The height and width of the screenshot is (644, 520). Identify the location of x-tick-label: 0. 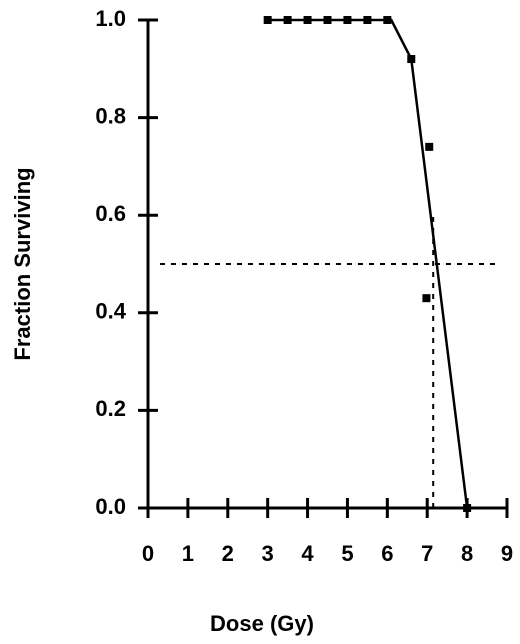
(148, 553).